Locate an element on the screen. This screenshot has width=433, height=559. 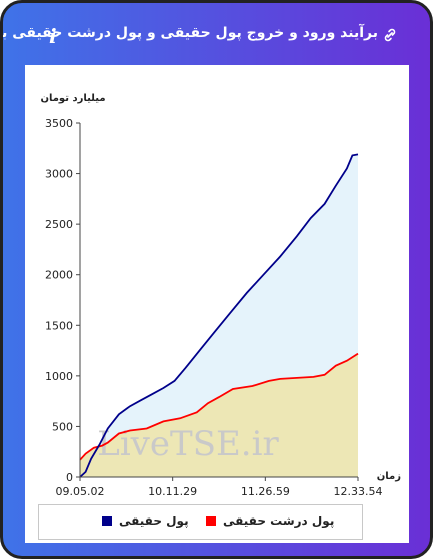
y-tick-label: 1500 is located at coordinates (59, 325).